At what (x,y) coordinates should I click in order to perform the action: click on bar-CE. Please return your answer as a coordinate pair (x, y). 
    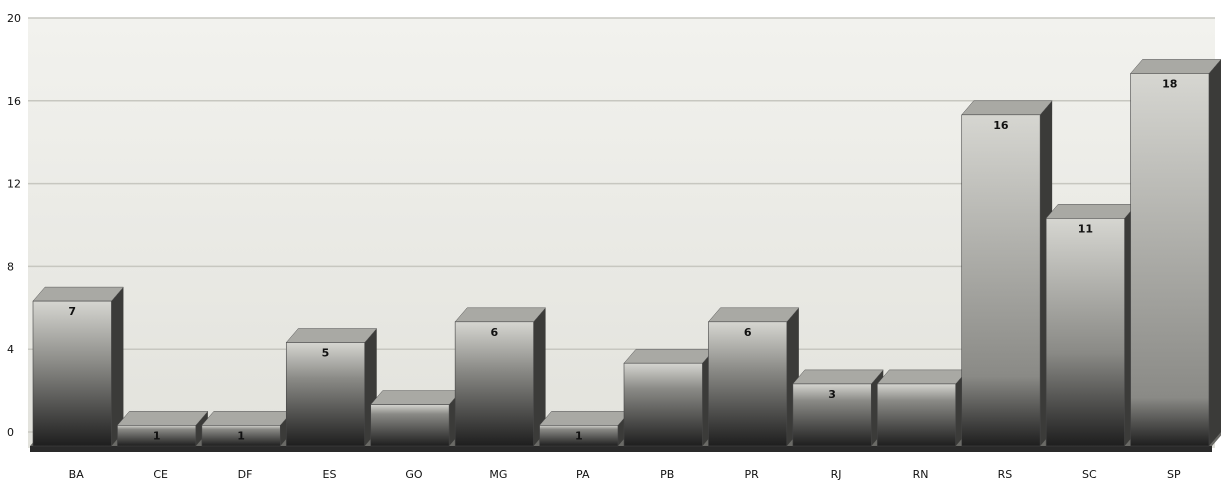
    Looking at the image, I should click on (162, 429).